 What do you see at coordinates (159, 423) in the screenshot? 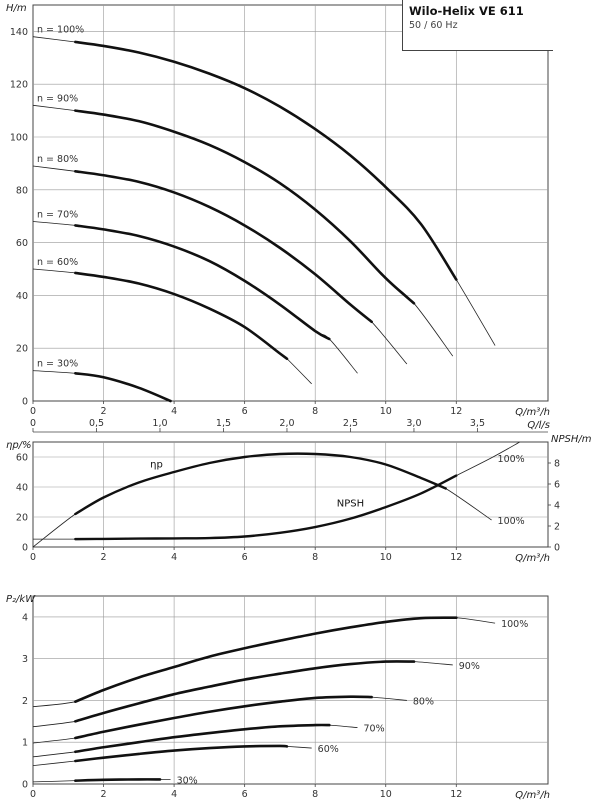
I see `flow-ls-tick-label: 1,0` at bounding box center [159, 423].